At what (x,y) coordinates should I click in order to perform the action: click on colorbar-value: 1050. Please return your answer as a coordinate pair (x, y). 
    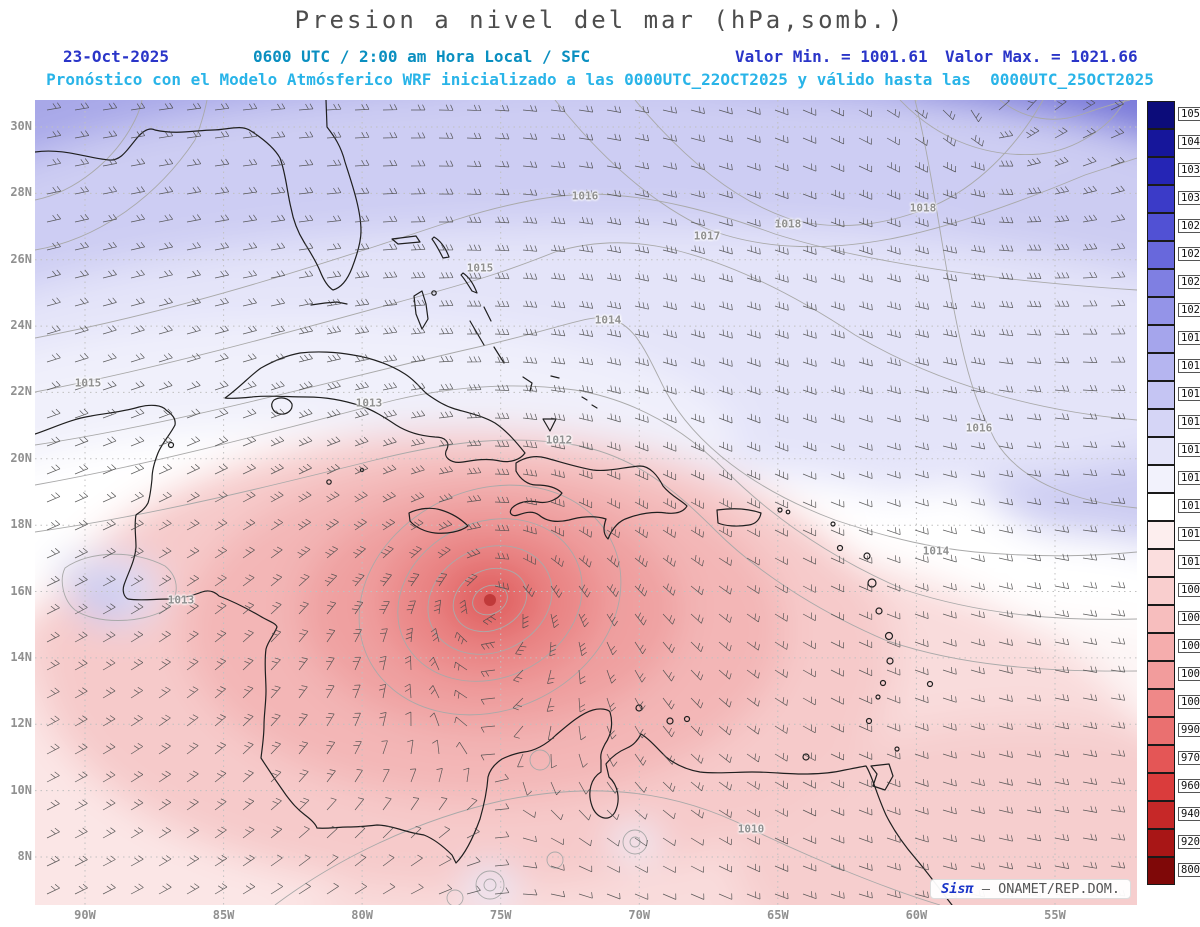
    Looking at the image, I should click on (1189, 114).